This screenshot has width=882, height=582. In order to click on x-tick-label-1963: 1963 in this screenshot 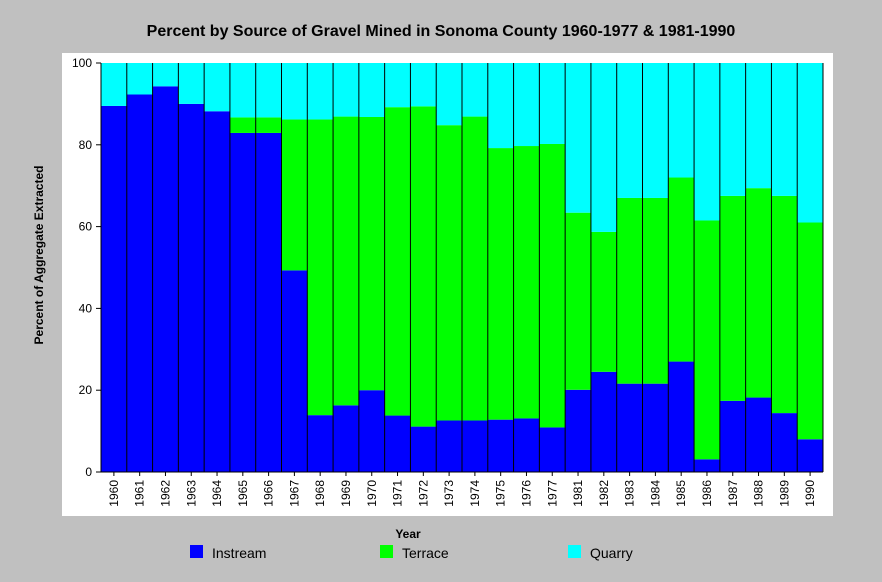, I will do `click(191, 493)`.